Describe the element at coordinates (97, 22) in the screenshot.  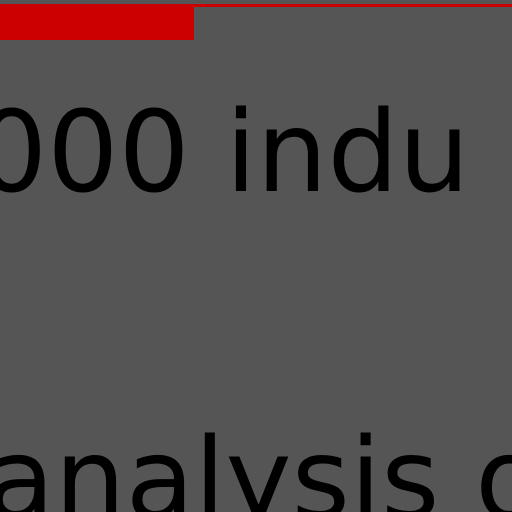
I see `progress-fill` at that location.